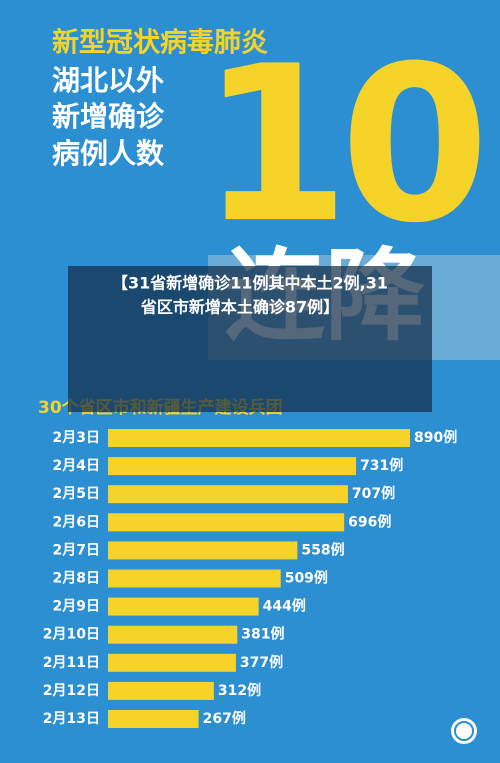 This screenshot has width=500, height=763. What do you see at coordinates (160, 43) in the screenshot?
I see `chart-title: 新型冠状病毒肺炎` at bounding box center [160, 43].